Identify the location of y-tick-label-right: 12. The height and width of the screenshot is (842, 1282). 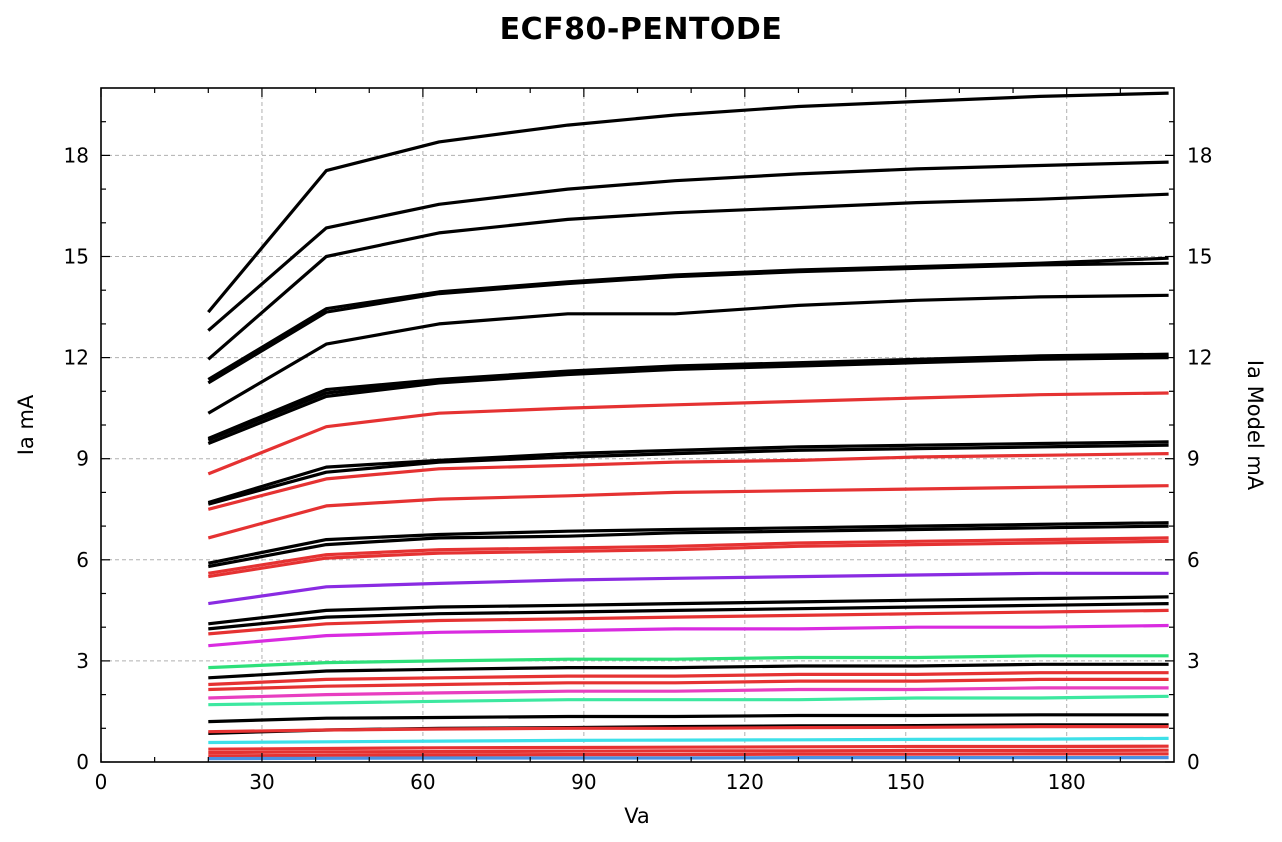
(1199, 358).